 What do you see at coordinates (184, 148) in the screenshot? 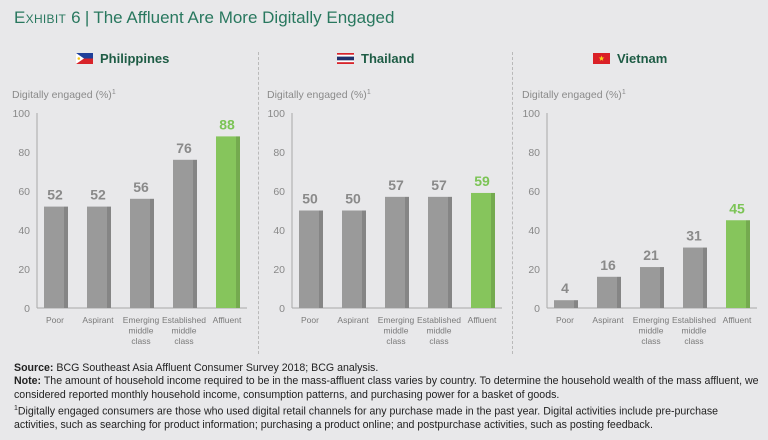
I see `bar-value-label: 76` at bounding box center [184, 148].